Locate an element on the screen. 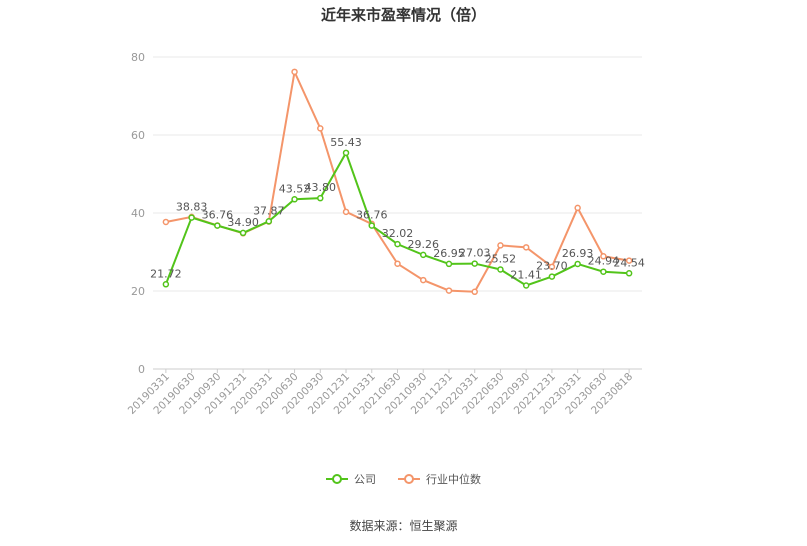  data-label: 21.72 is located at coordinates (166, 273).